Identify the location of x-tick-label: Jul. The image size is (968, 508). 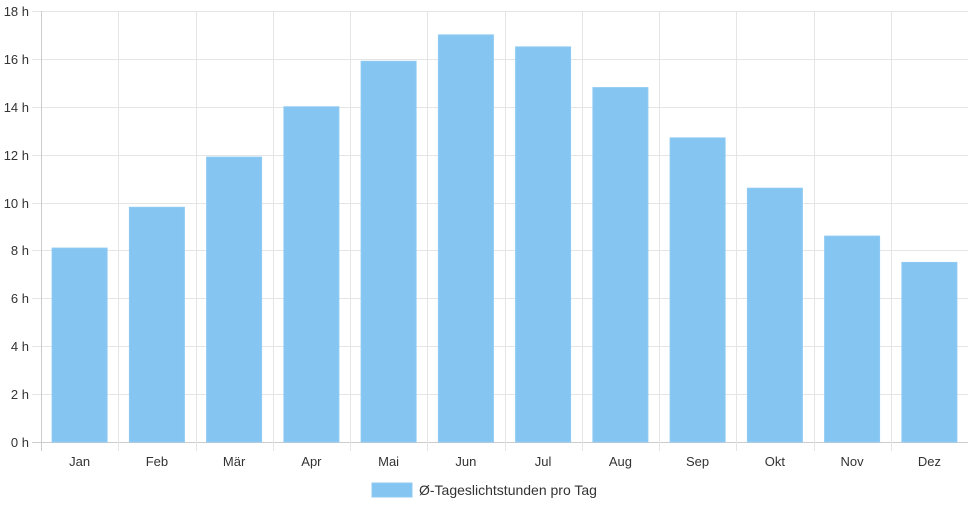
(543, 461).